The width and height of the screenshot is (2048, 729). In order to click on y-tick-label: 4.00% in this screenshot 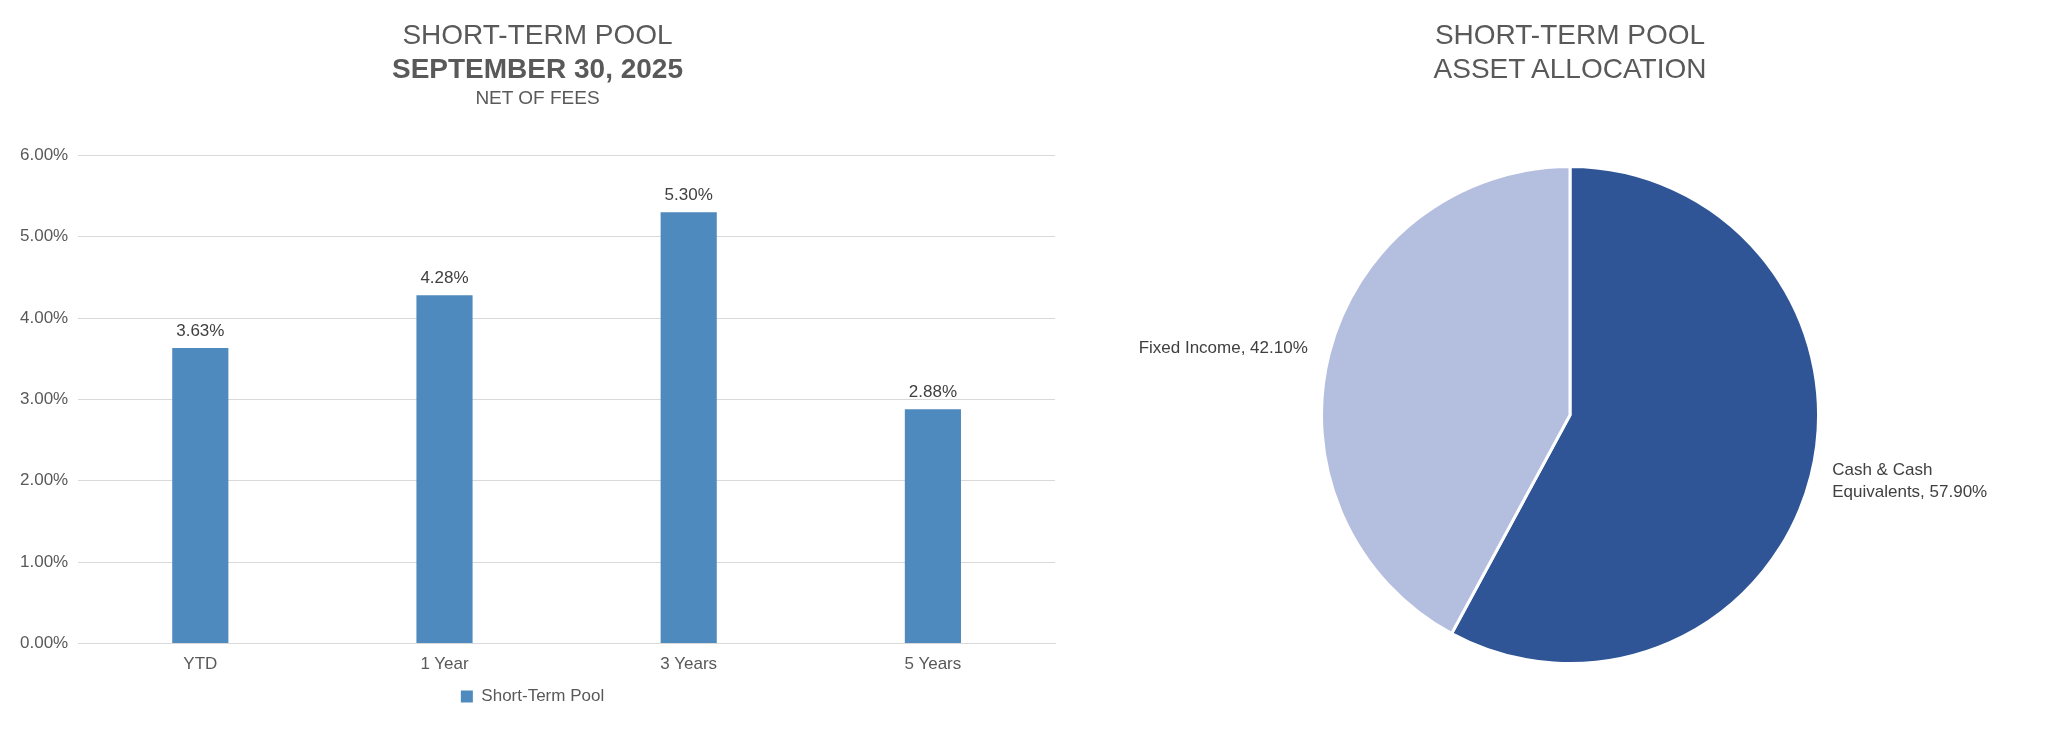, I will do `click(44, 317)`.